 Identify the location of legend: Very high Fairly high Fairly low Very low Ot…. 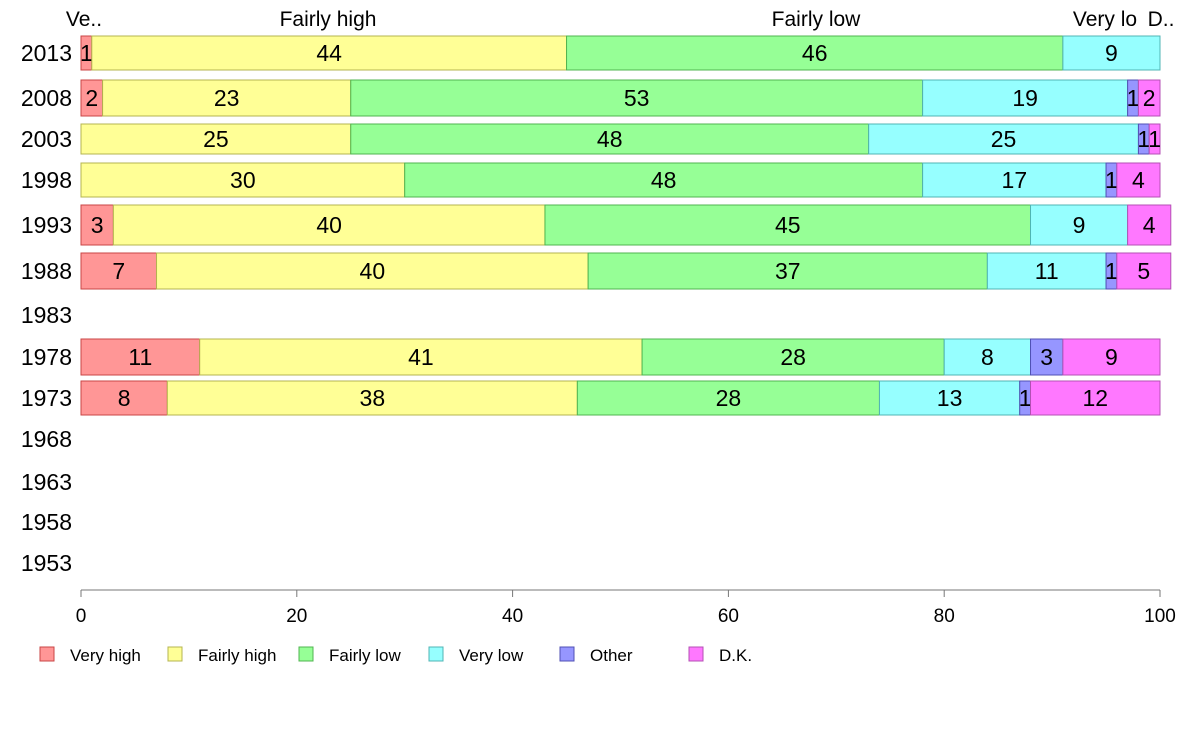
(395, 655).